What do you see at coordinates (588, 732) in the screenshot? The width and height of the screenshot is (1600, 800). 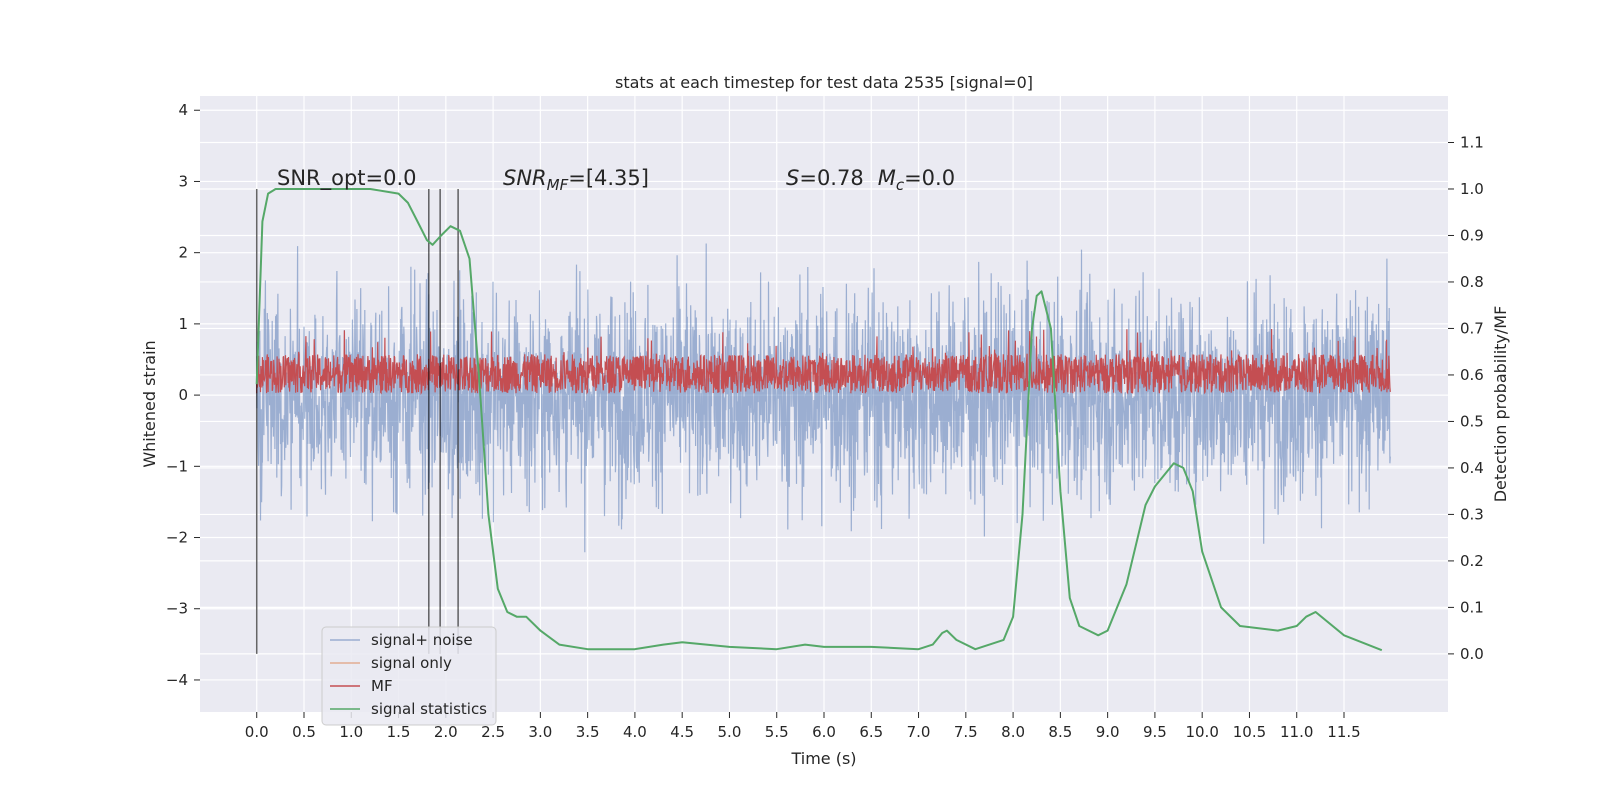 I see `x-tick-label: 3.5` at bounding box center [588, 732].